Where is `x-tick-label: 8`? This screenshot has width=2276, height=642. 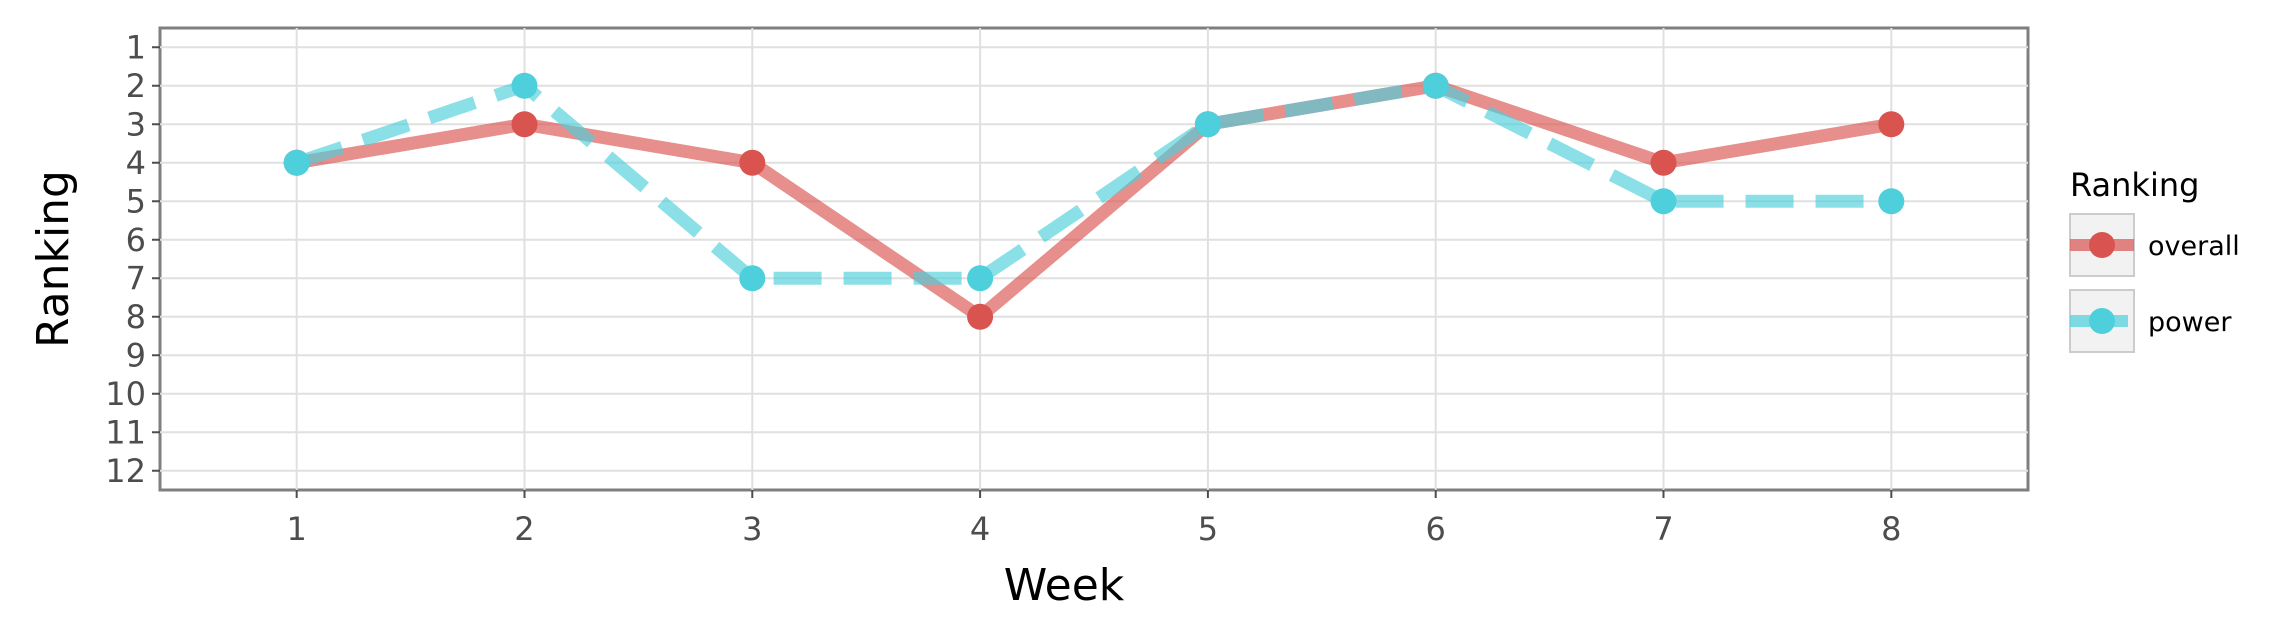
x-tick-label: 8 is located at coordinates (1891, 529).